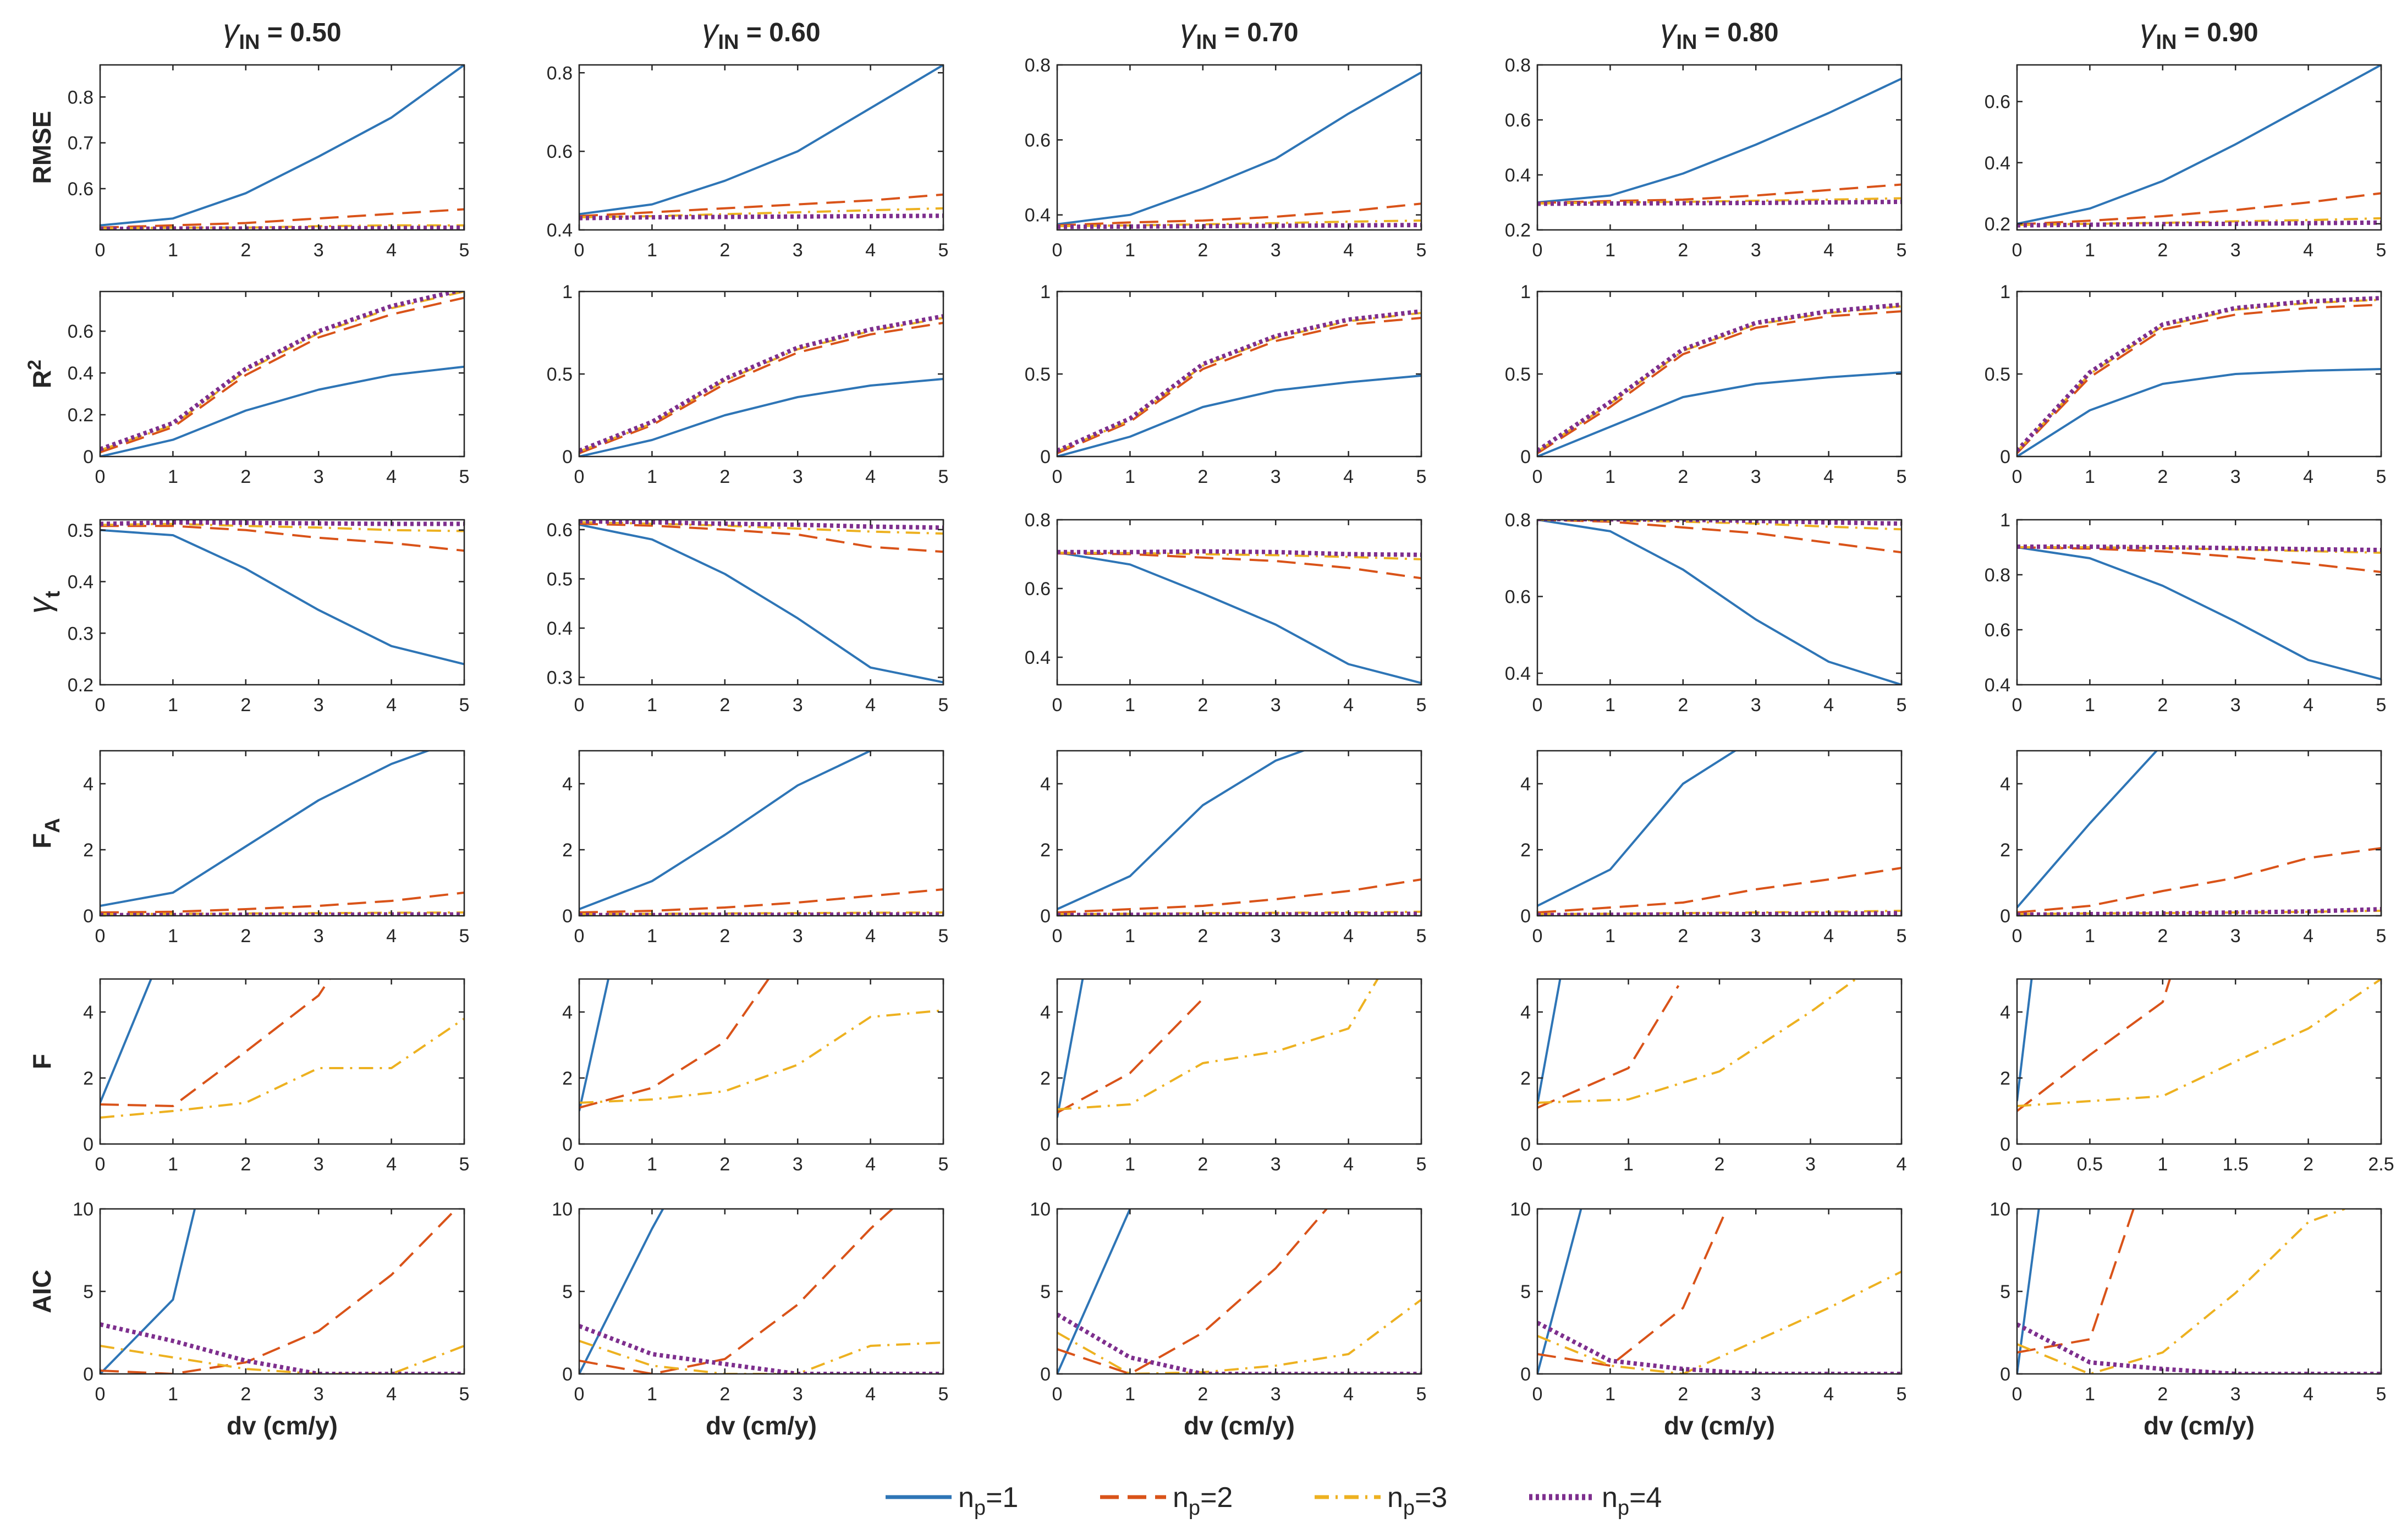  Describe the element at coordinates (2188, 1319) in the screenshot. I see `subplot-aic-4: 0 1 2 3 4 5 0 5 10 dv (cm/y)` at that location.